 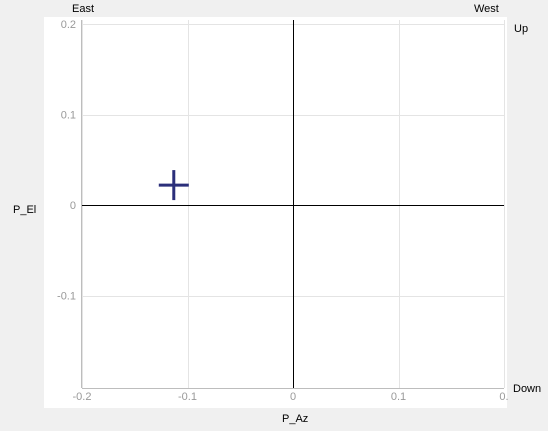 I want to click on y-tick-label-1: 0.1, so click(x=68, y=116).